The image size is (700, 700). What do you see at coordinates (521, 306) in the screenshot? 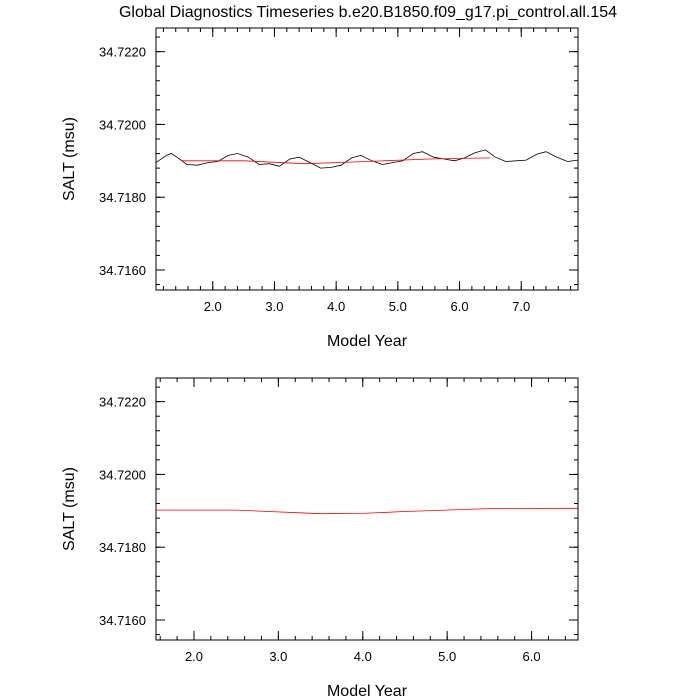
I see `x-tick-label: 7.0` at bounding box center [521, 306].